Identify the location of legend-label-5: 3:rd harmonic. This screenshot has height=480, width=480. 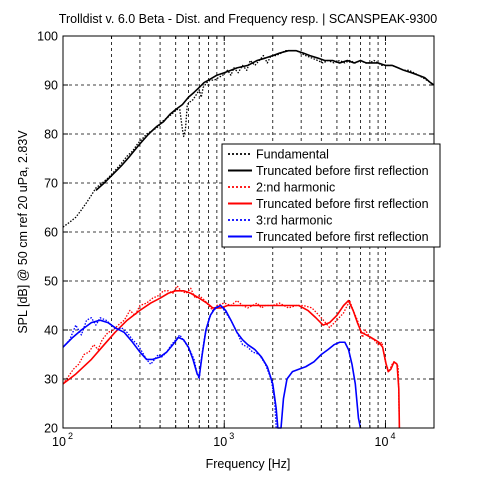
(294, 221).